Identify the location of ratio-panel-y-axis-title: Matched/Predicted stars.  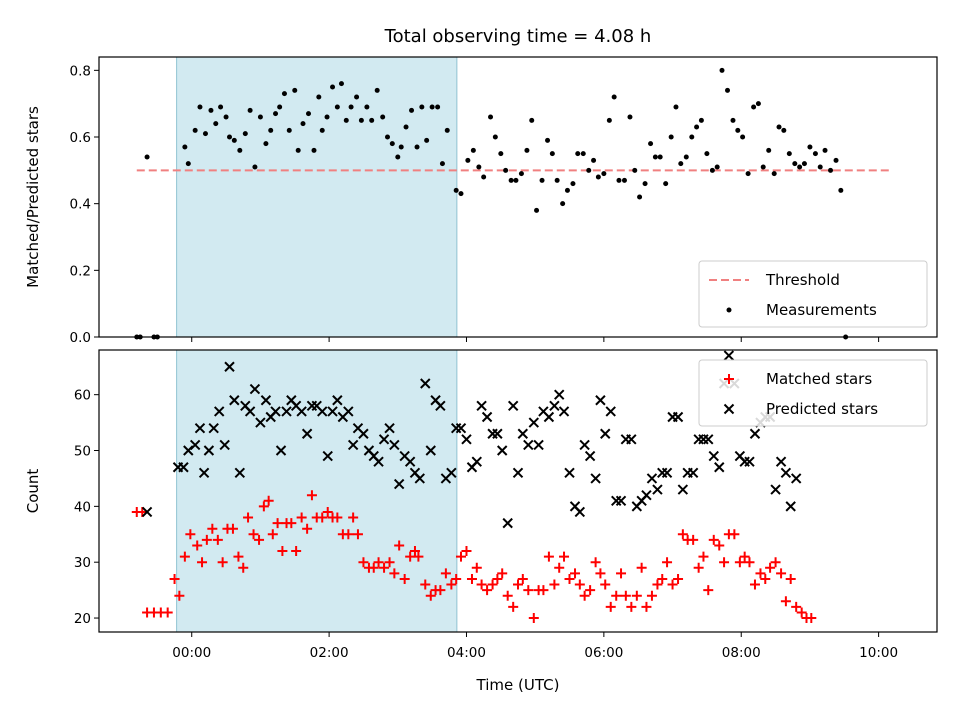
(33, 197).